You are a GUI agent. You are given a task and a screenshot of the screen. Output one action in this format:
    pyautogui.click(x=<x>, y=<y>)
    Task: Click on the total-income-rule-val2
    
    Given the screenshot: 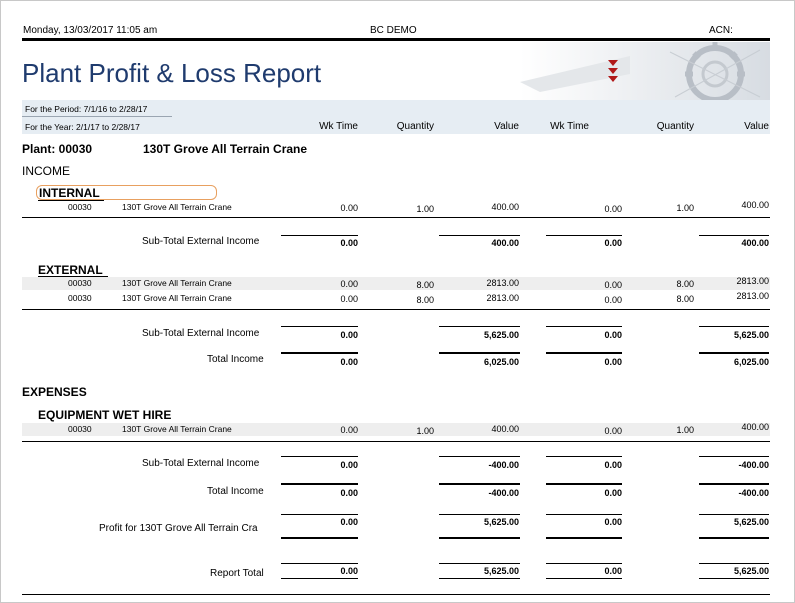 What is the action you would take?
    pyautogui.click(x=734, y=353)
    